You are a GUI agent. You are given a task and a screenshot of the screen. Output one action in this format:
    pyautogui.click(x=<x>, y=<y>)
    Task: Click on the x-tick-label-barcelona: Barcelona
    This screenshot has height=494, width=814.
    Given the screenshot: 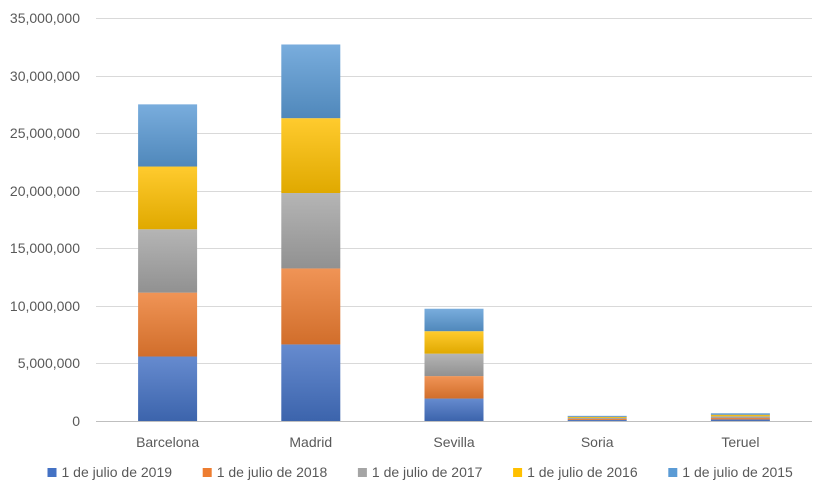 What is the action you would take?
    pyautogui.click(x=167, y=442)
    